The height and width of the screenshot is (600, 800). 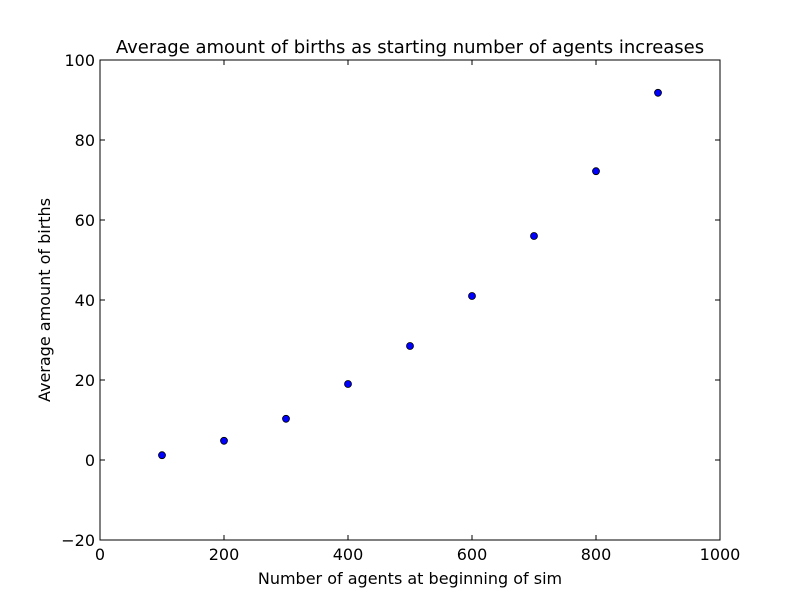 What do you see at coordinates (79, 60) in the screenshot?
I see `y-tick-label: 100` at bounding box center [79, 60].